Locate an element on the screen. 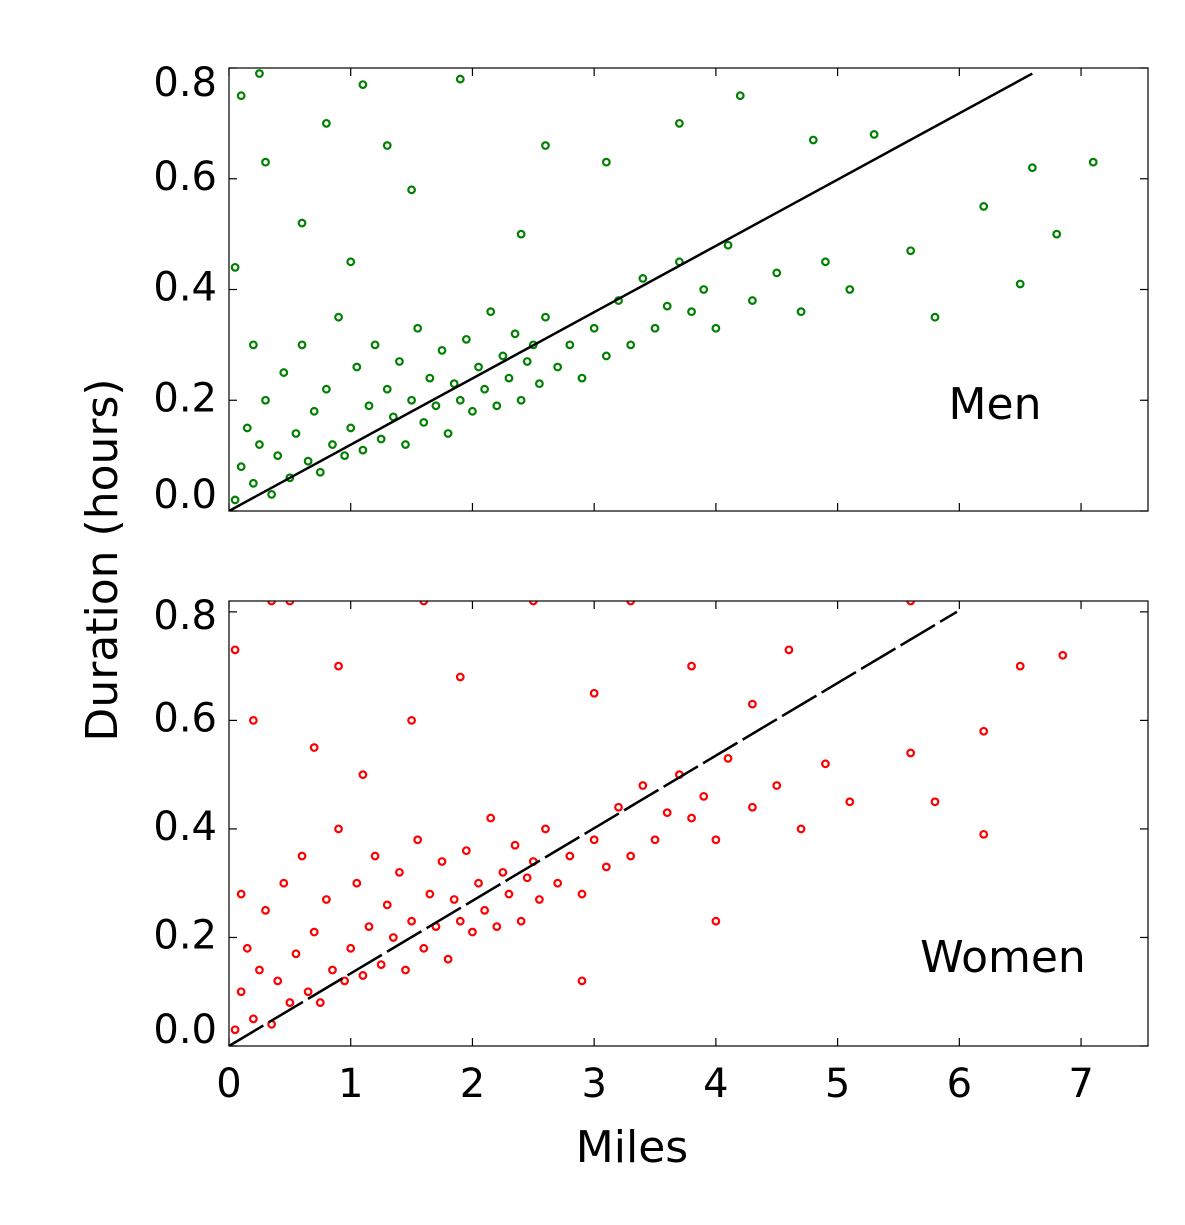 The image size is (1185, 1225). y-tick-label: 0.2 is located at coordinates (185, 398).